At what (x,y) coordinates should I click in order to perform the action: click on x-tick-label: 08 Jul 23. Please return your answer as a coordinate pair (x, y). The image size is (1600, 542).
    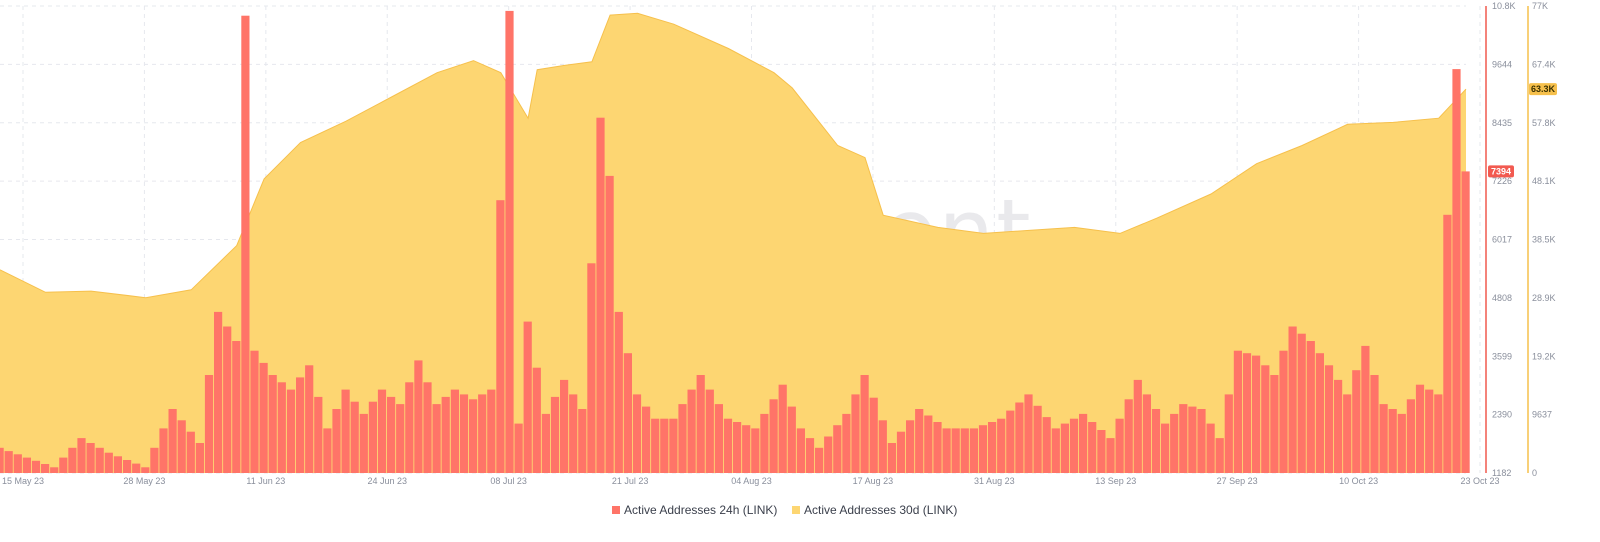
    Looking at the image, I should click on (508, 481).